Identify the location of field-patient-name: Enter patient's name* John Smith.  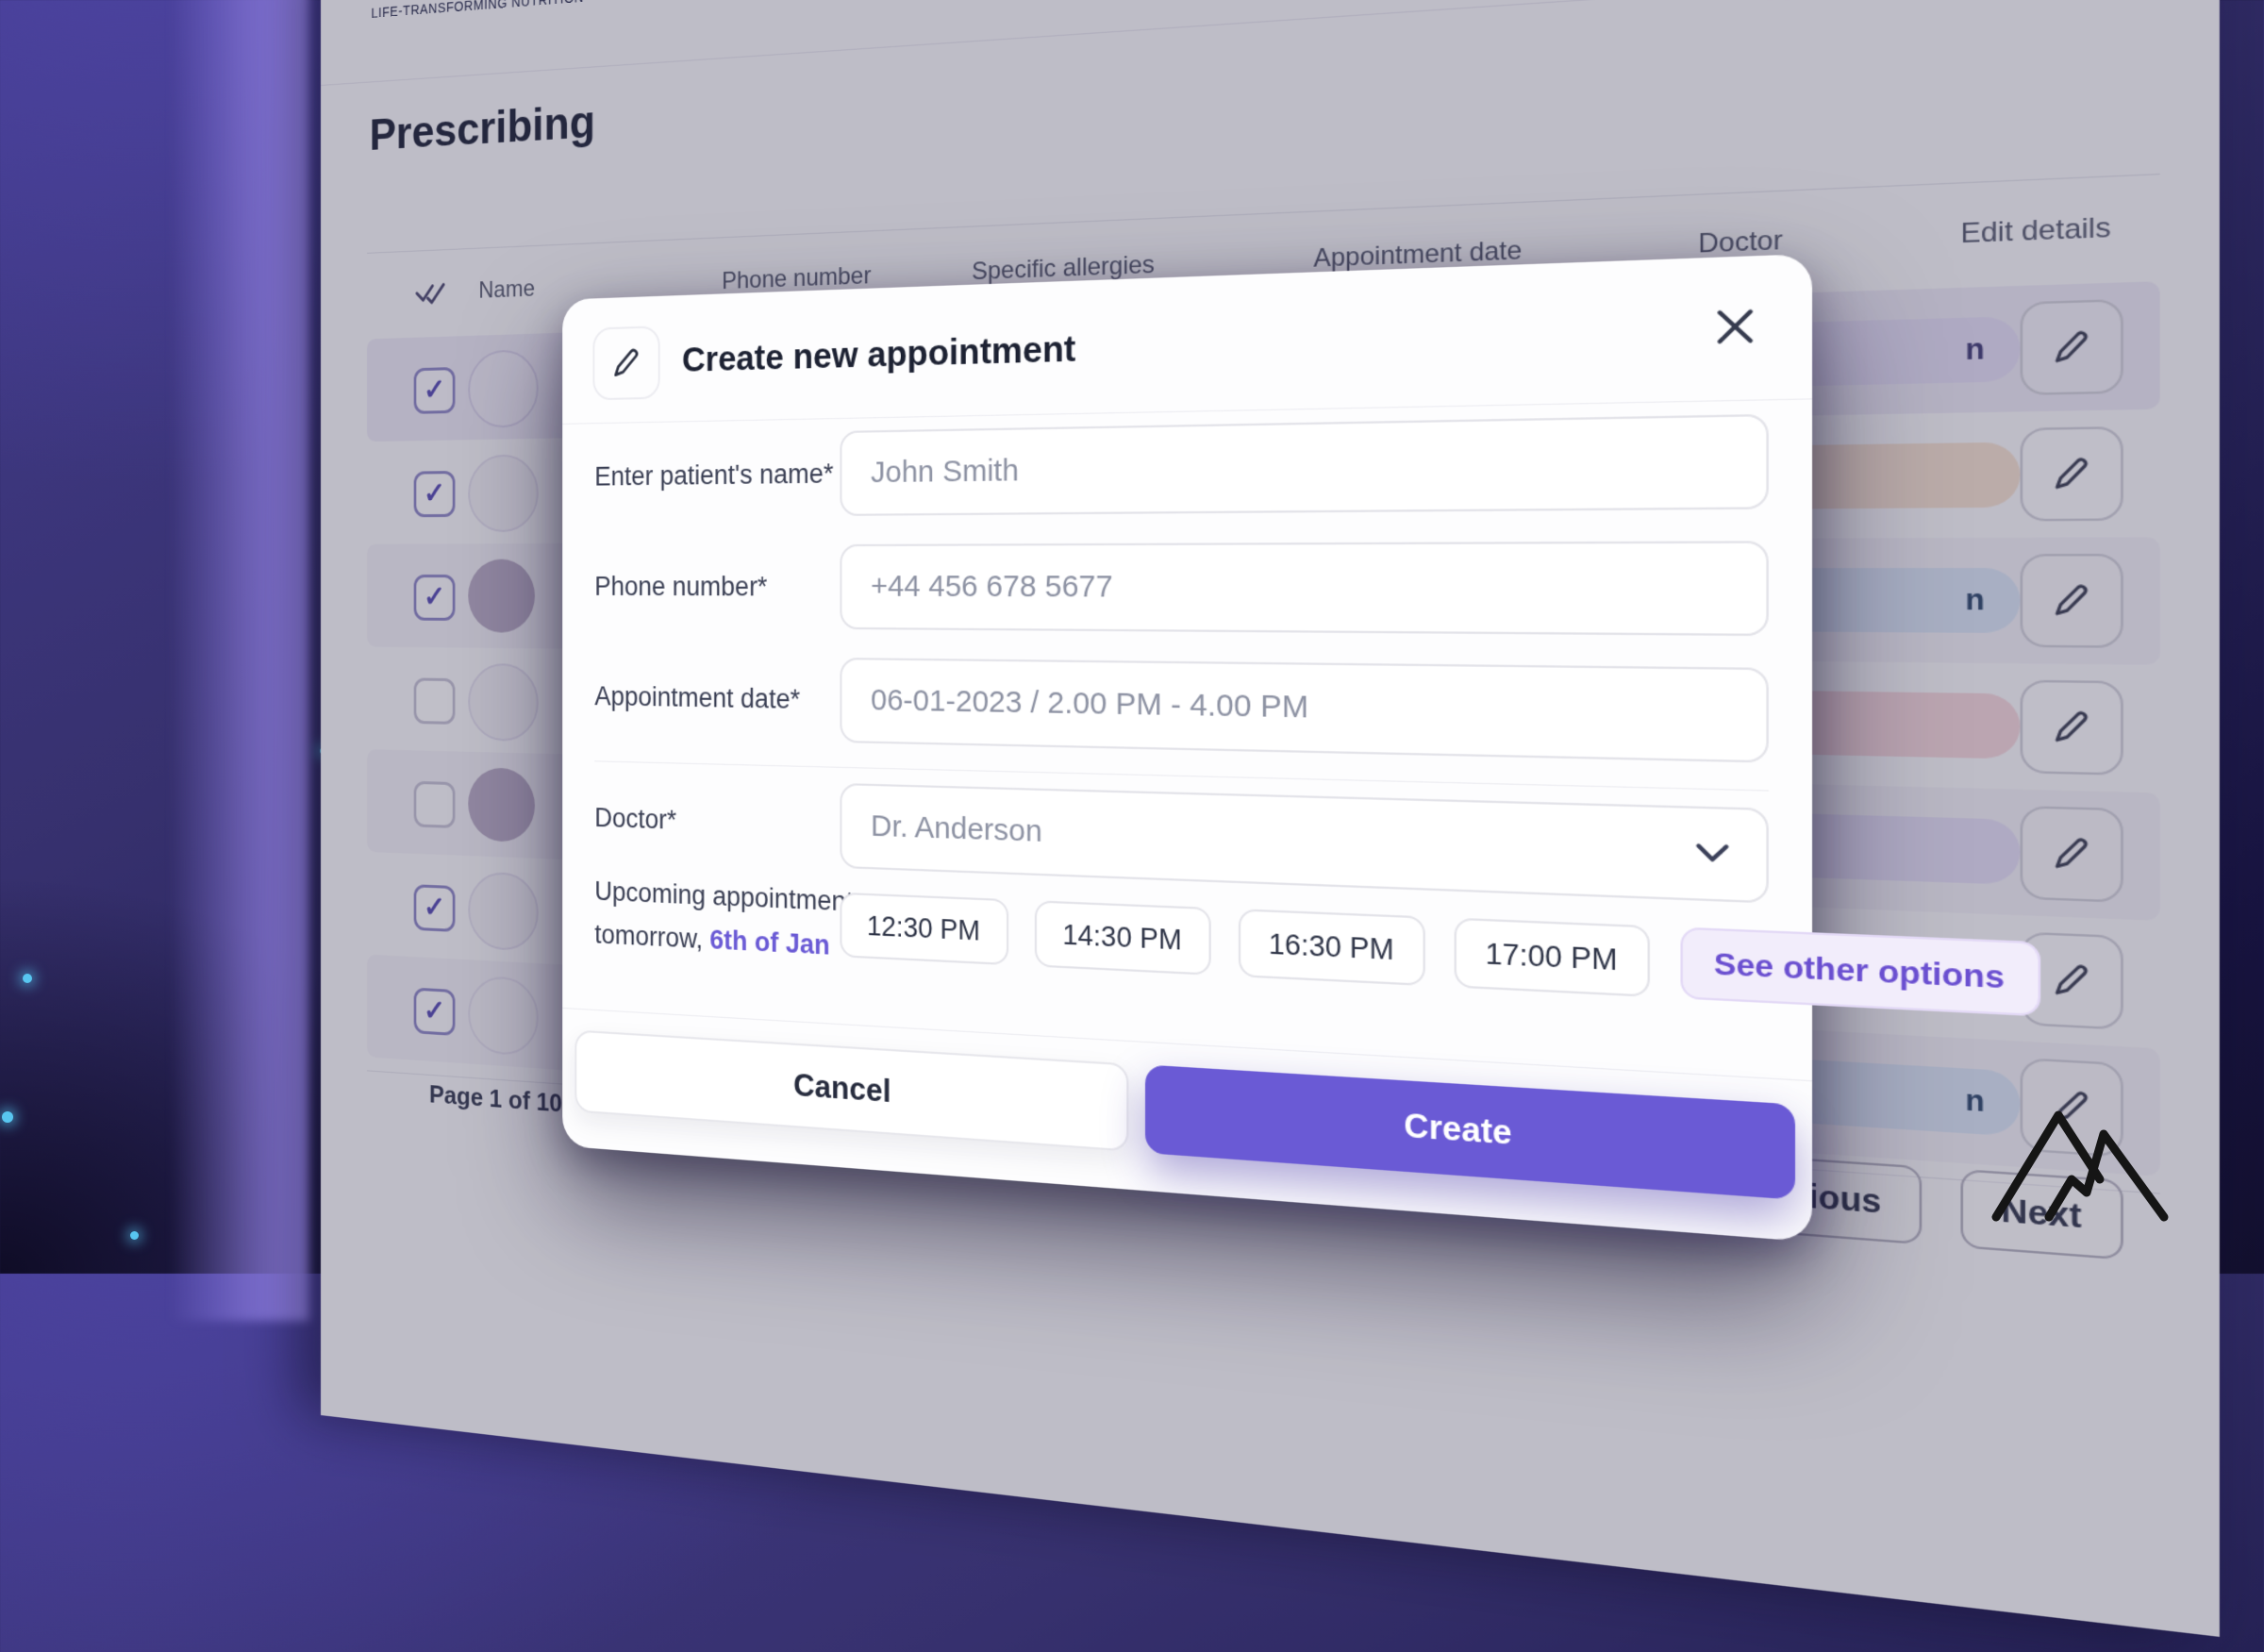
(1181, 465).